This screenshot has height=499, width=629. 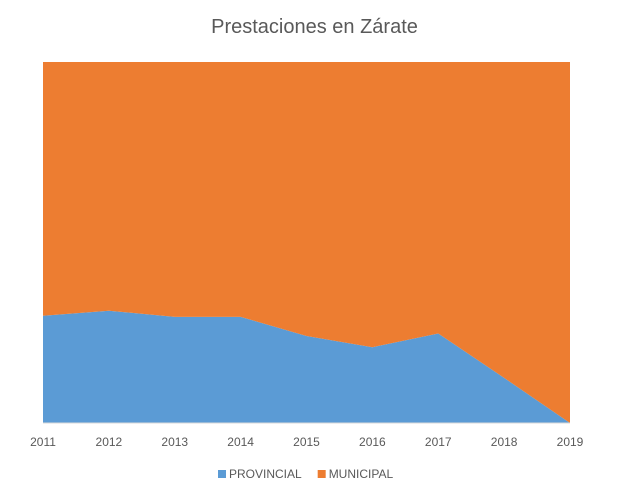 I want to click on x-tick-label: 2015, so click(x=306, y=442).